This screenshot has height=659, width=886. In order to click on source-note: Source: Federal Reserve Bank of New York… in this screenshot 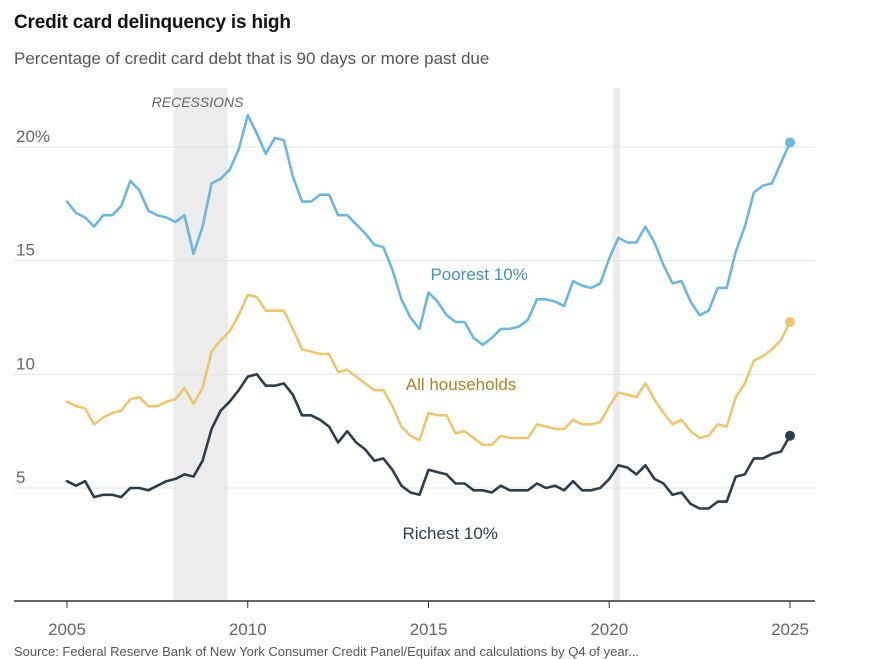, I will do `click(327, 651)`.